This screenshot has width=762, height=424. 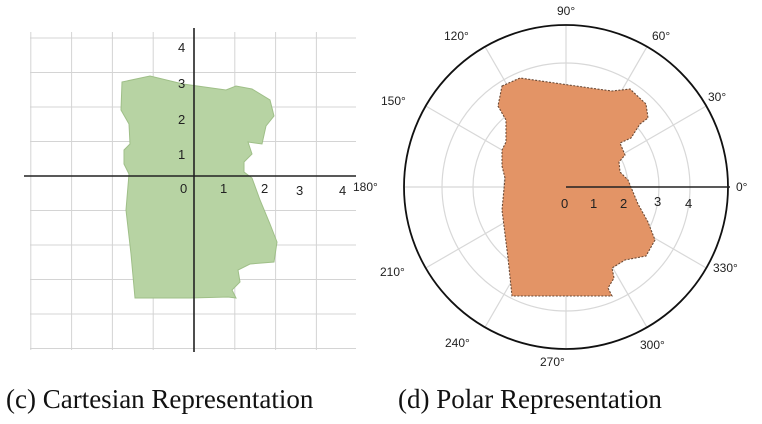 What do you see at coordinates (725, 268) in the screenshot?
I see `polar-angle-label-330: 330°` at bounding box center [725, 268].